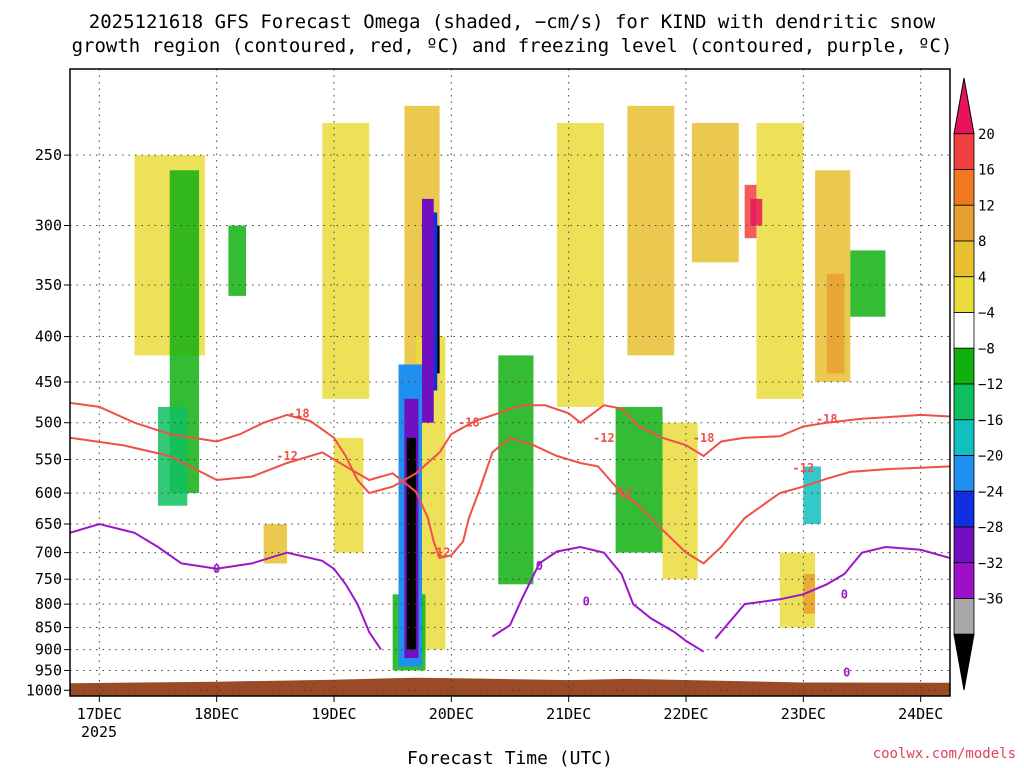  I want to click on y-tick-label: 950, so click(48, 670).